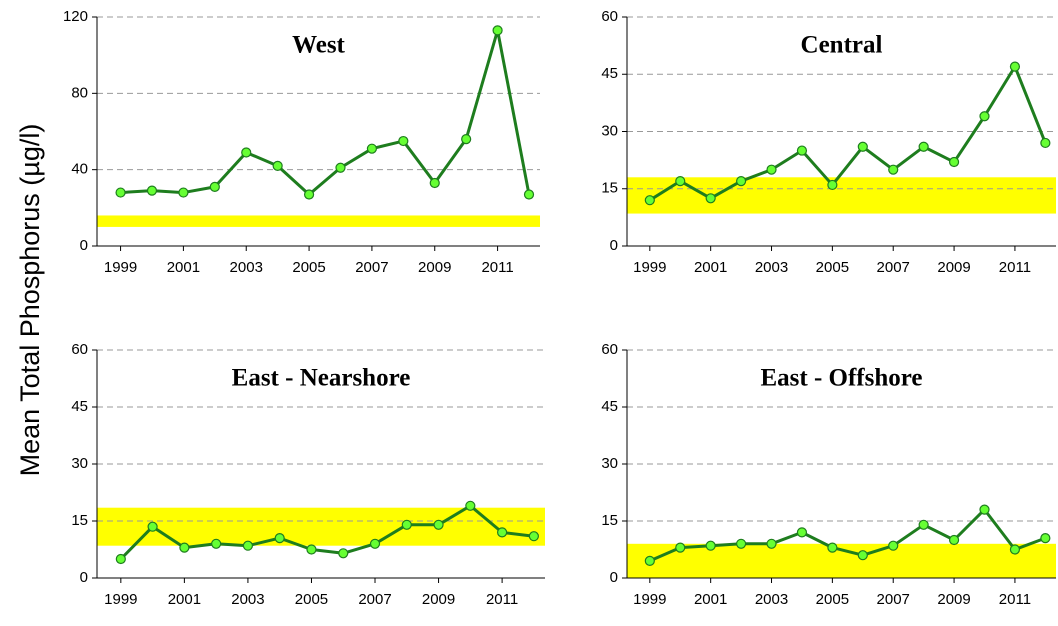 The image size is (1058, 626). Describe the element at coordinates (321, 378) in the screenshot. I see `panel-title: East - Nearshore` at that location.